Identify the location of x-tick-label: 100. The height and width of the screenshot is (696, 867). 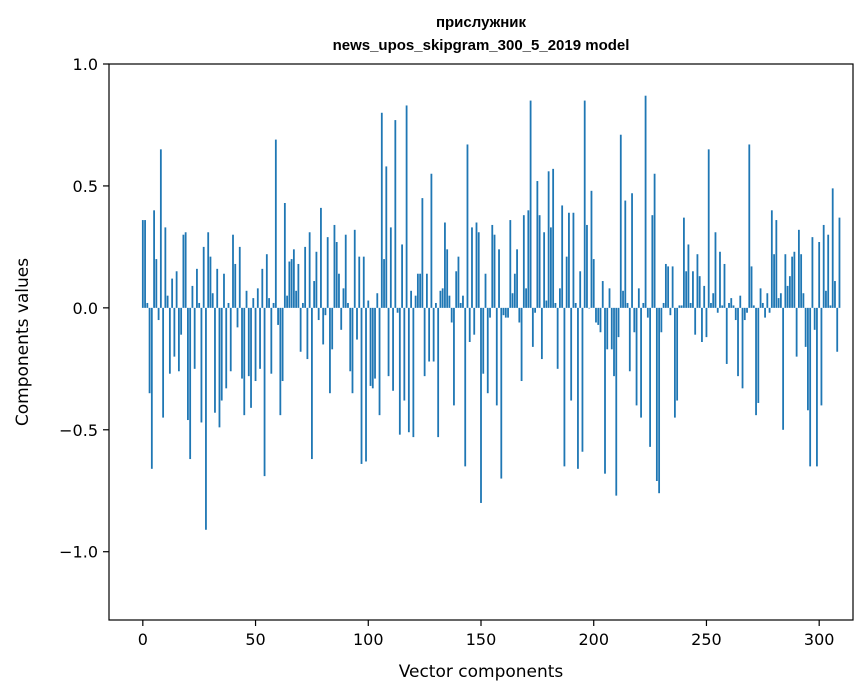
(368, 639).